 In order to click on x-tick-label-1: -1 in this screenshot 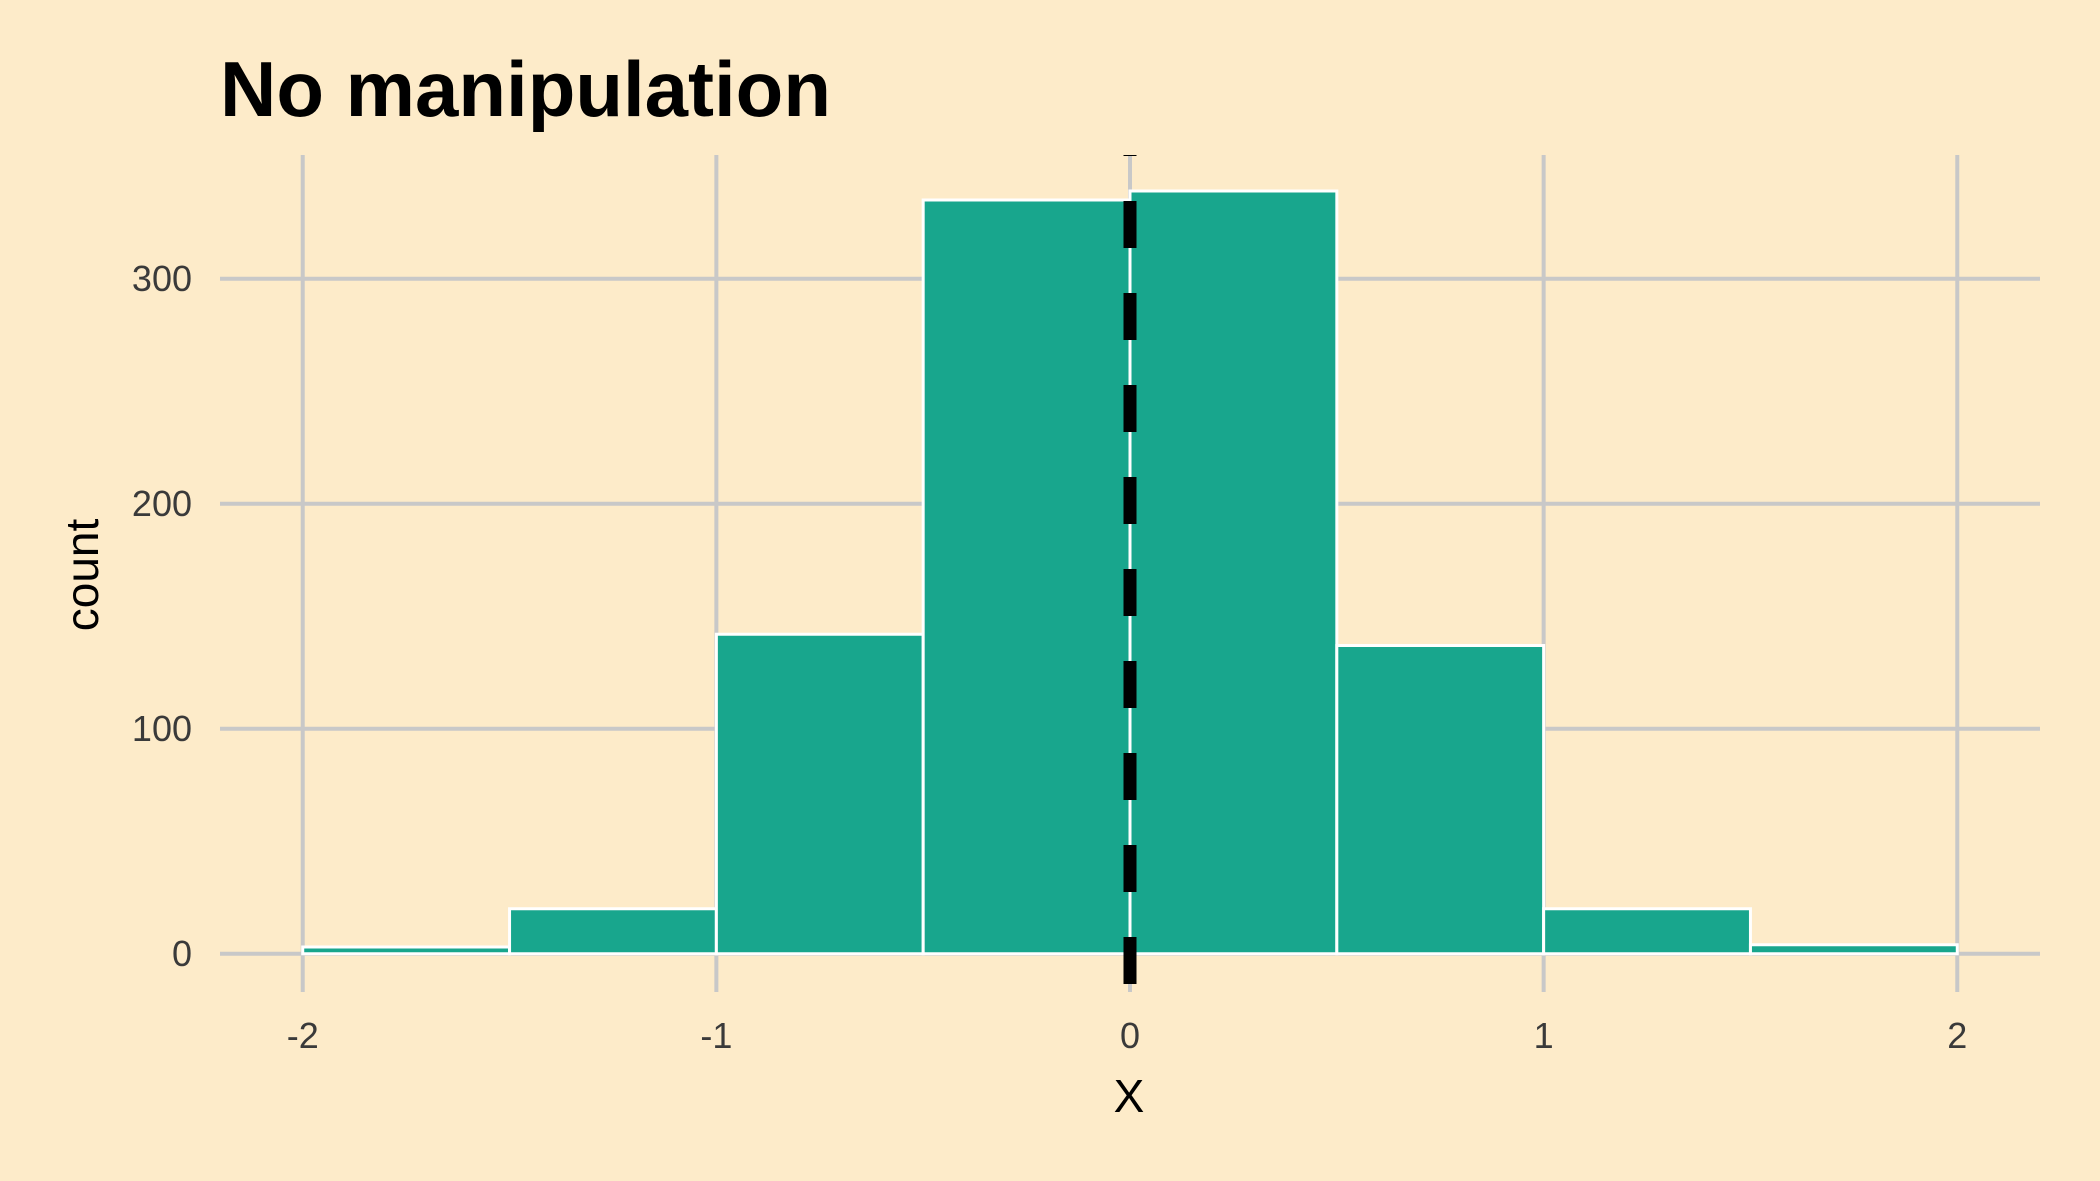, I will do `click(716, 1035)`.